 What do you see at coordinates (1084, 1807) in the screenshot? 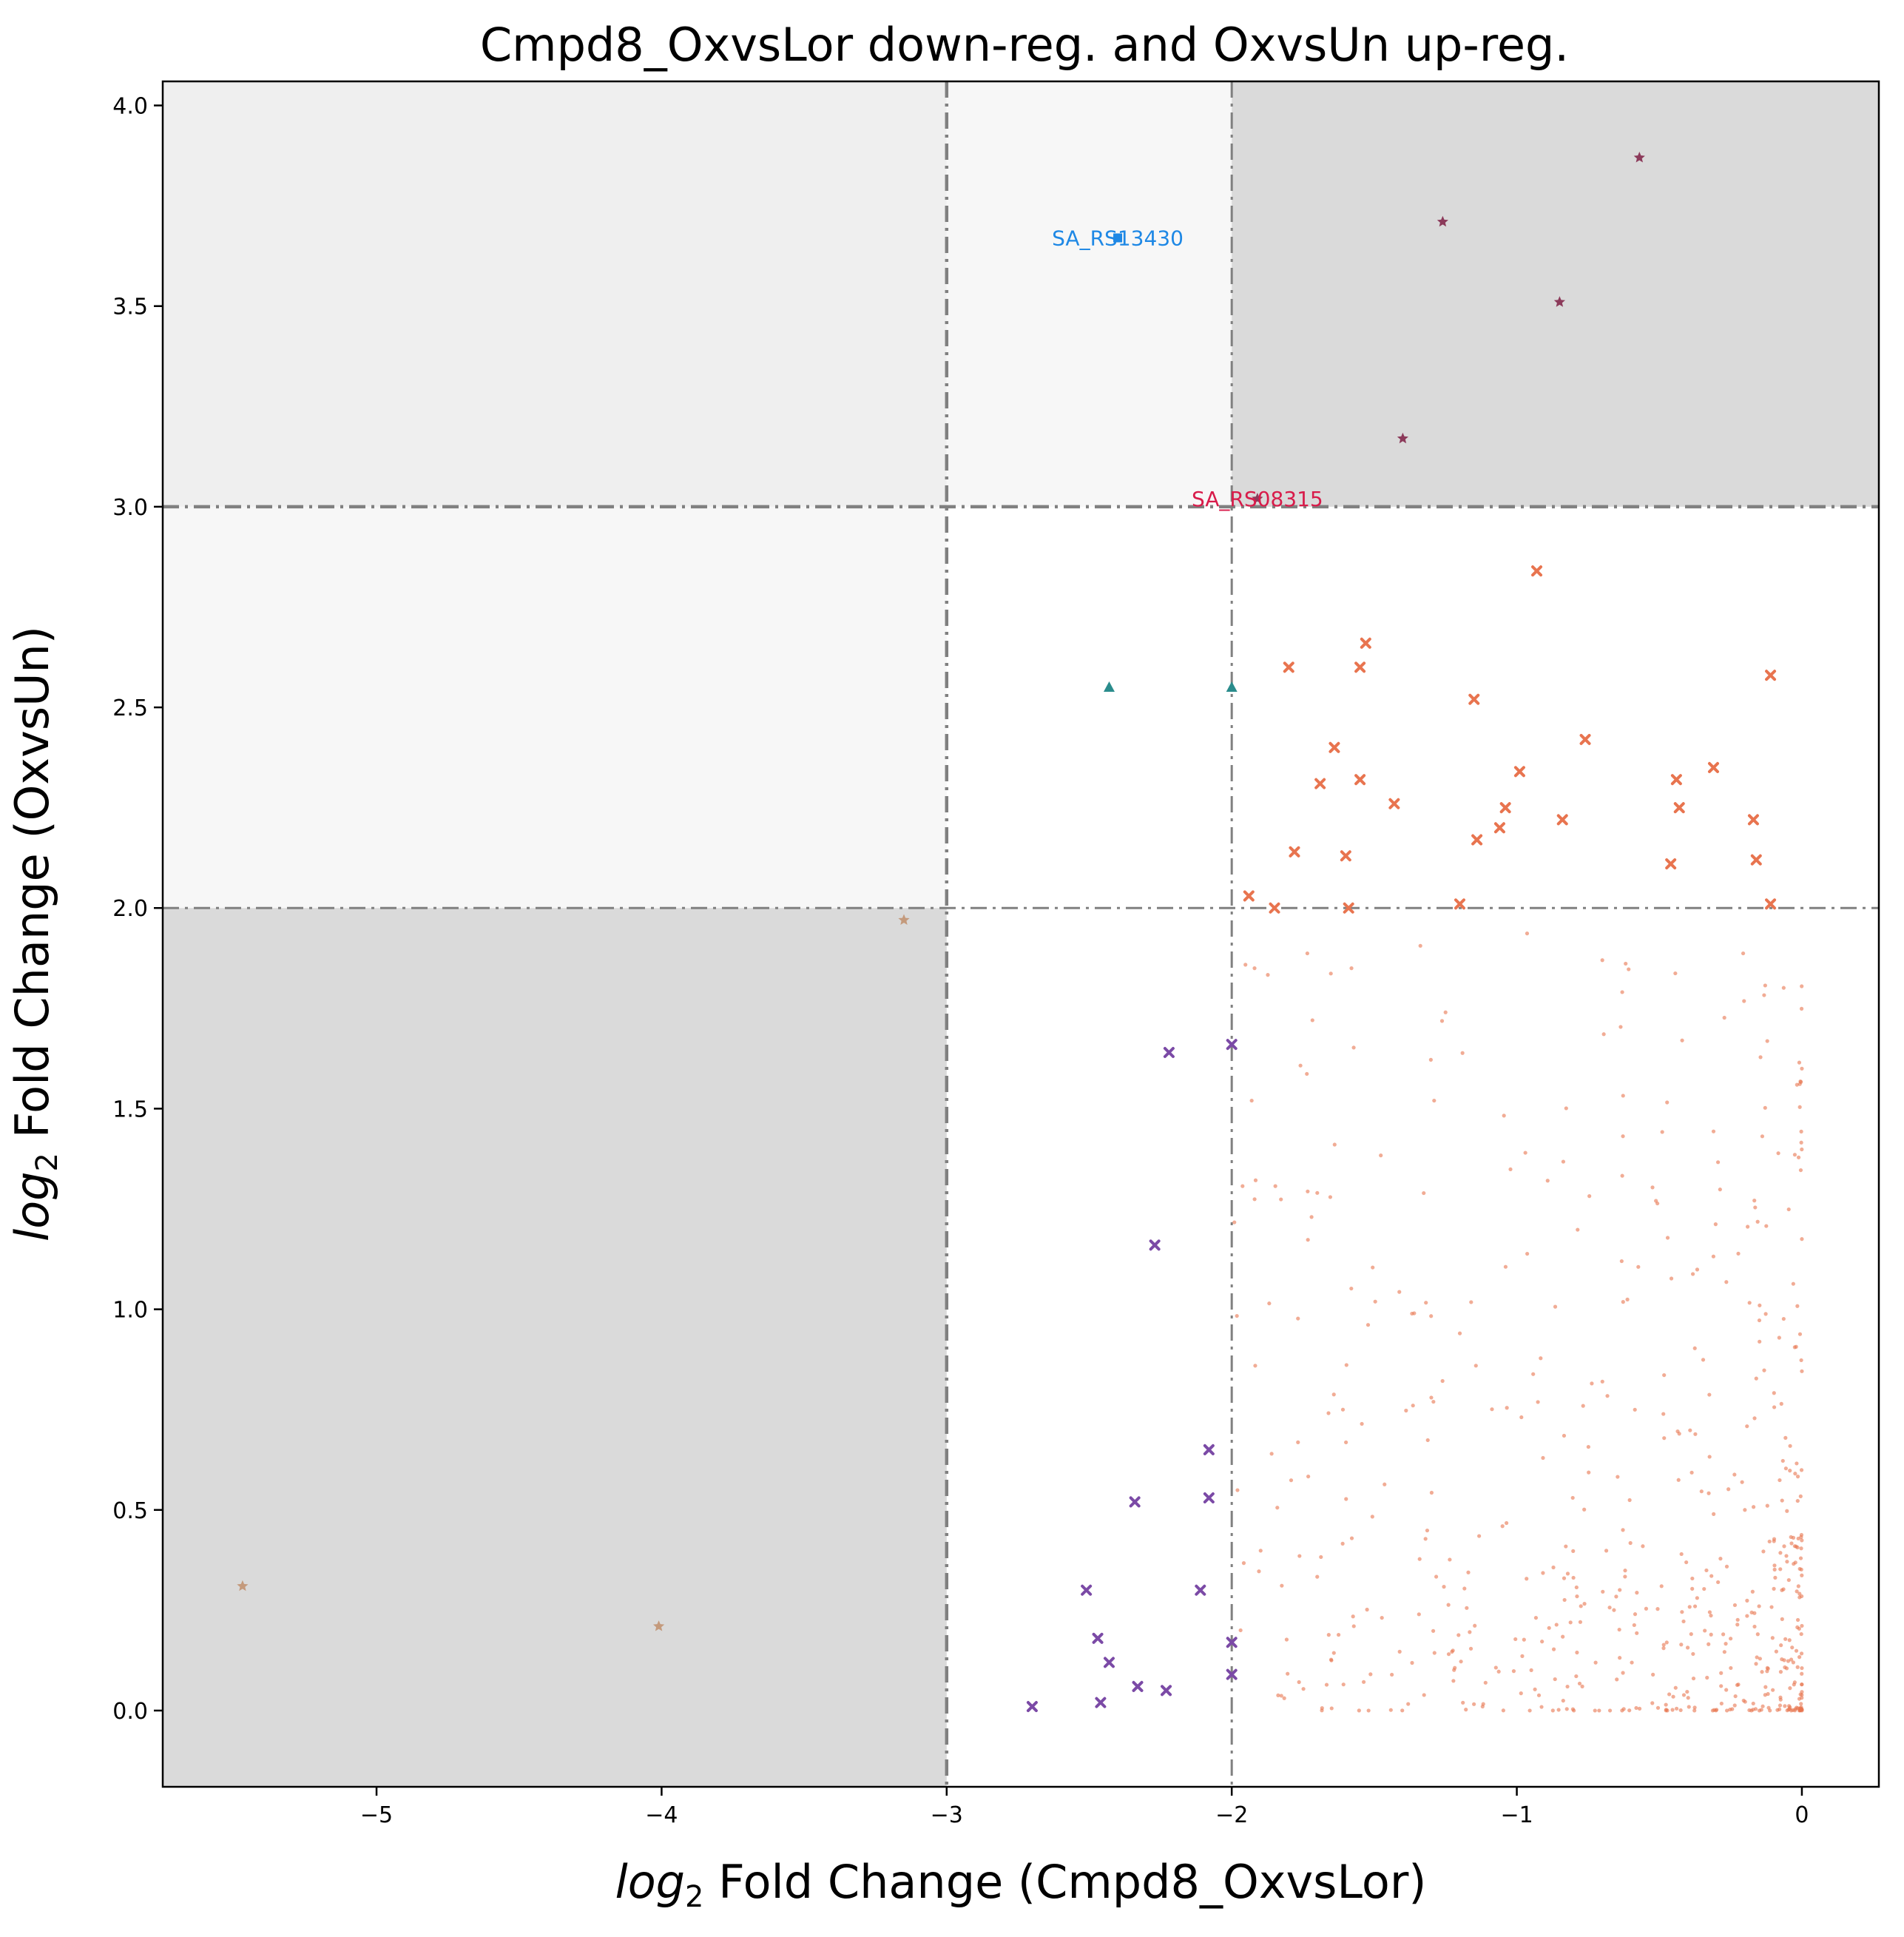
I see `x-axis-ticks: −5 −4 −3 −2 −1 0` at bounding box center [1084, 1807].